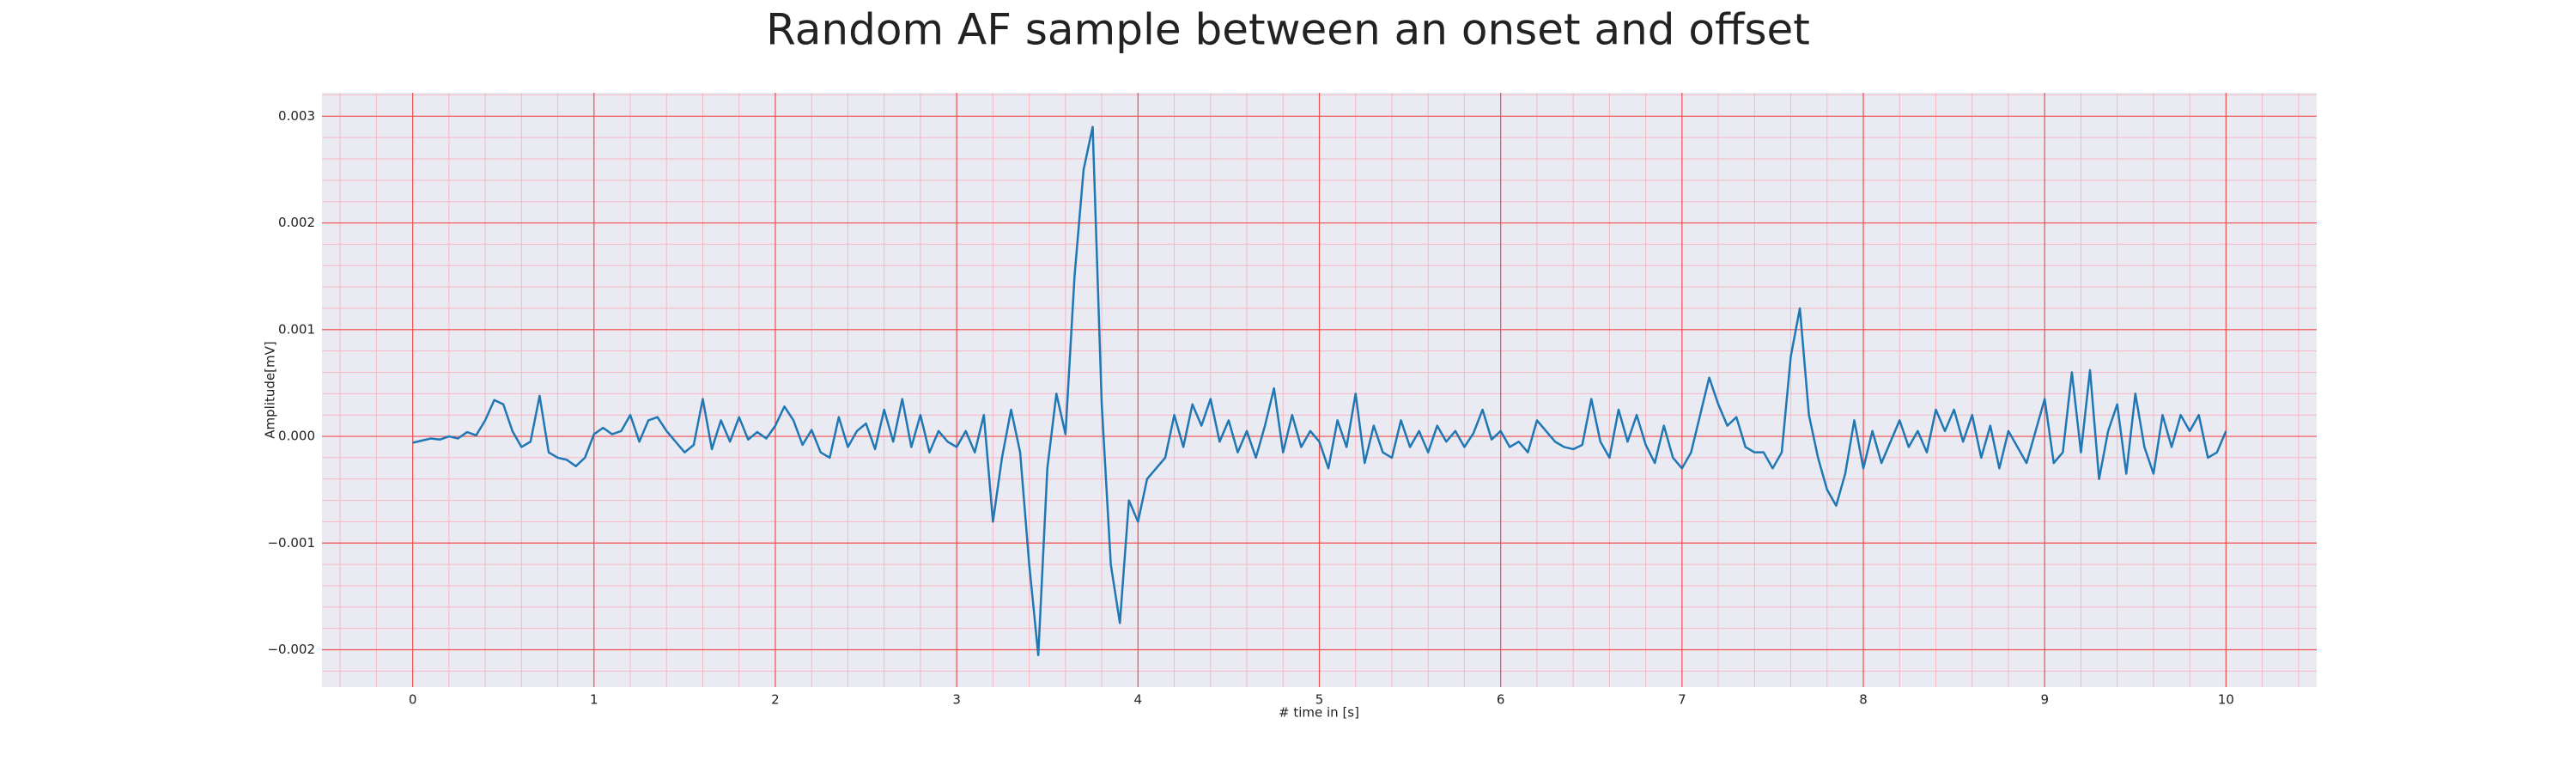  I want to click on x-tick-label: 1, so click(594, 700).